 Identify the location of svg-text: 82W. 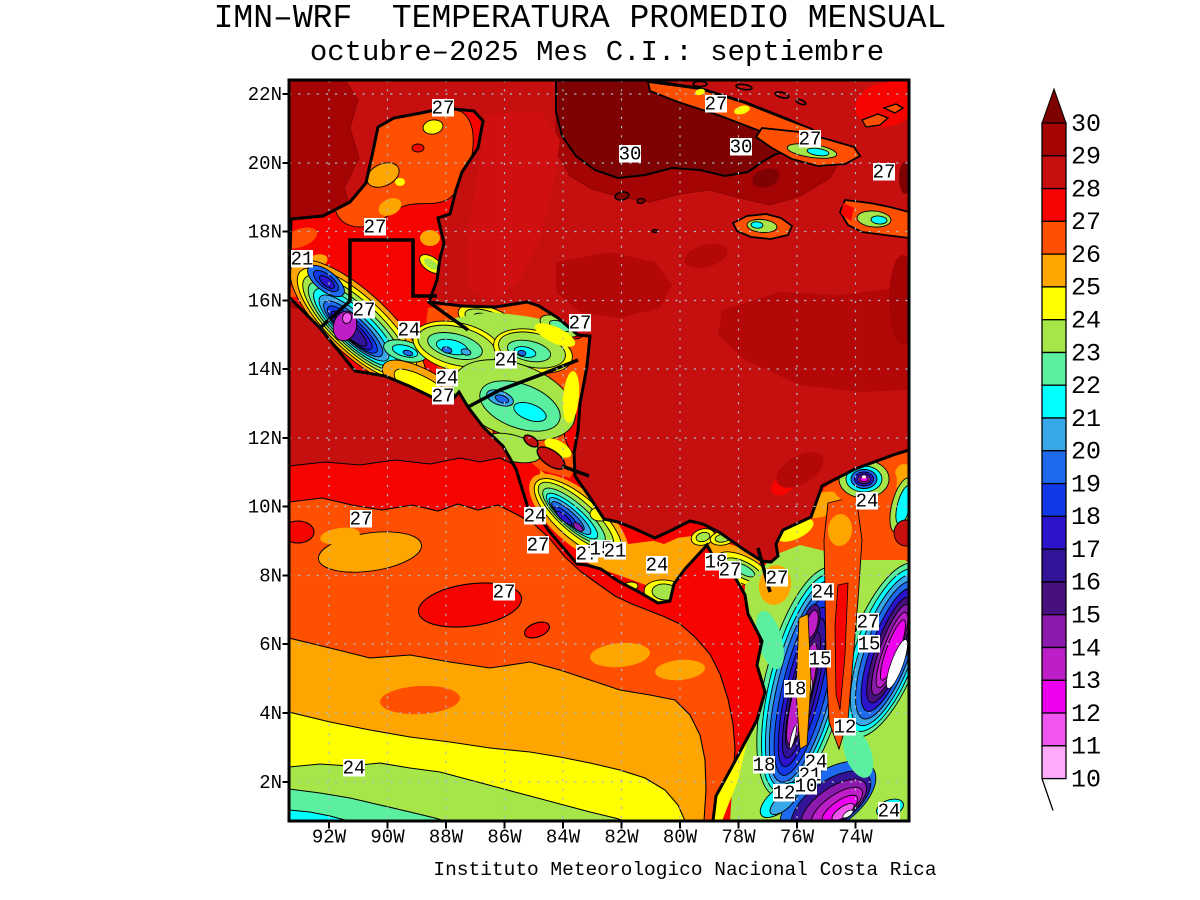
(621, 838).